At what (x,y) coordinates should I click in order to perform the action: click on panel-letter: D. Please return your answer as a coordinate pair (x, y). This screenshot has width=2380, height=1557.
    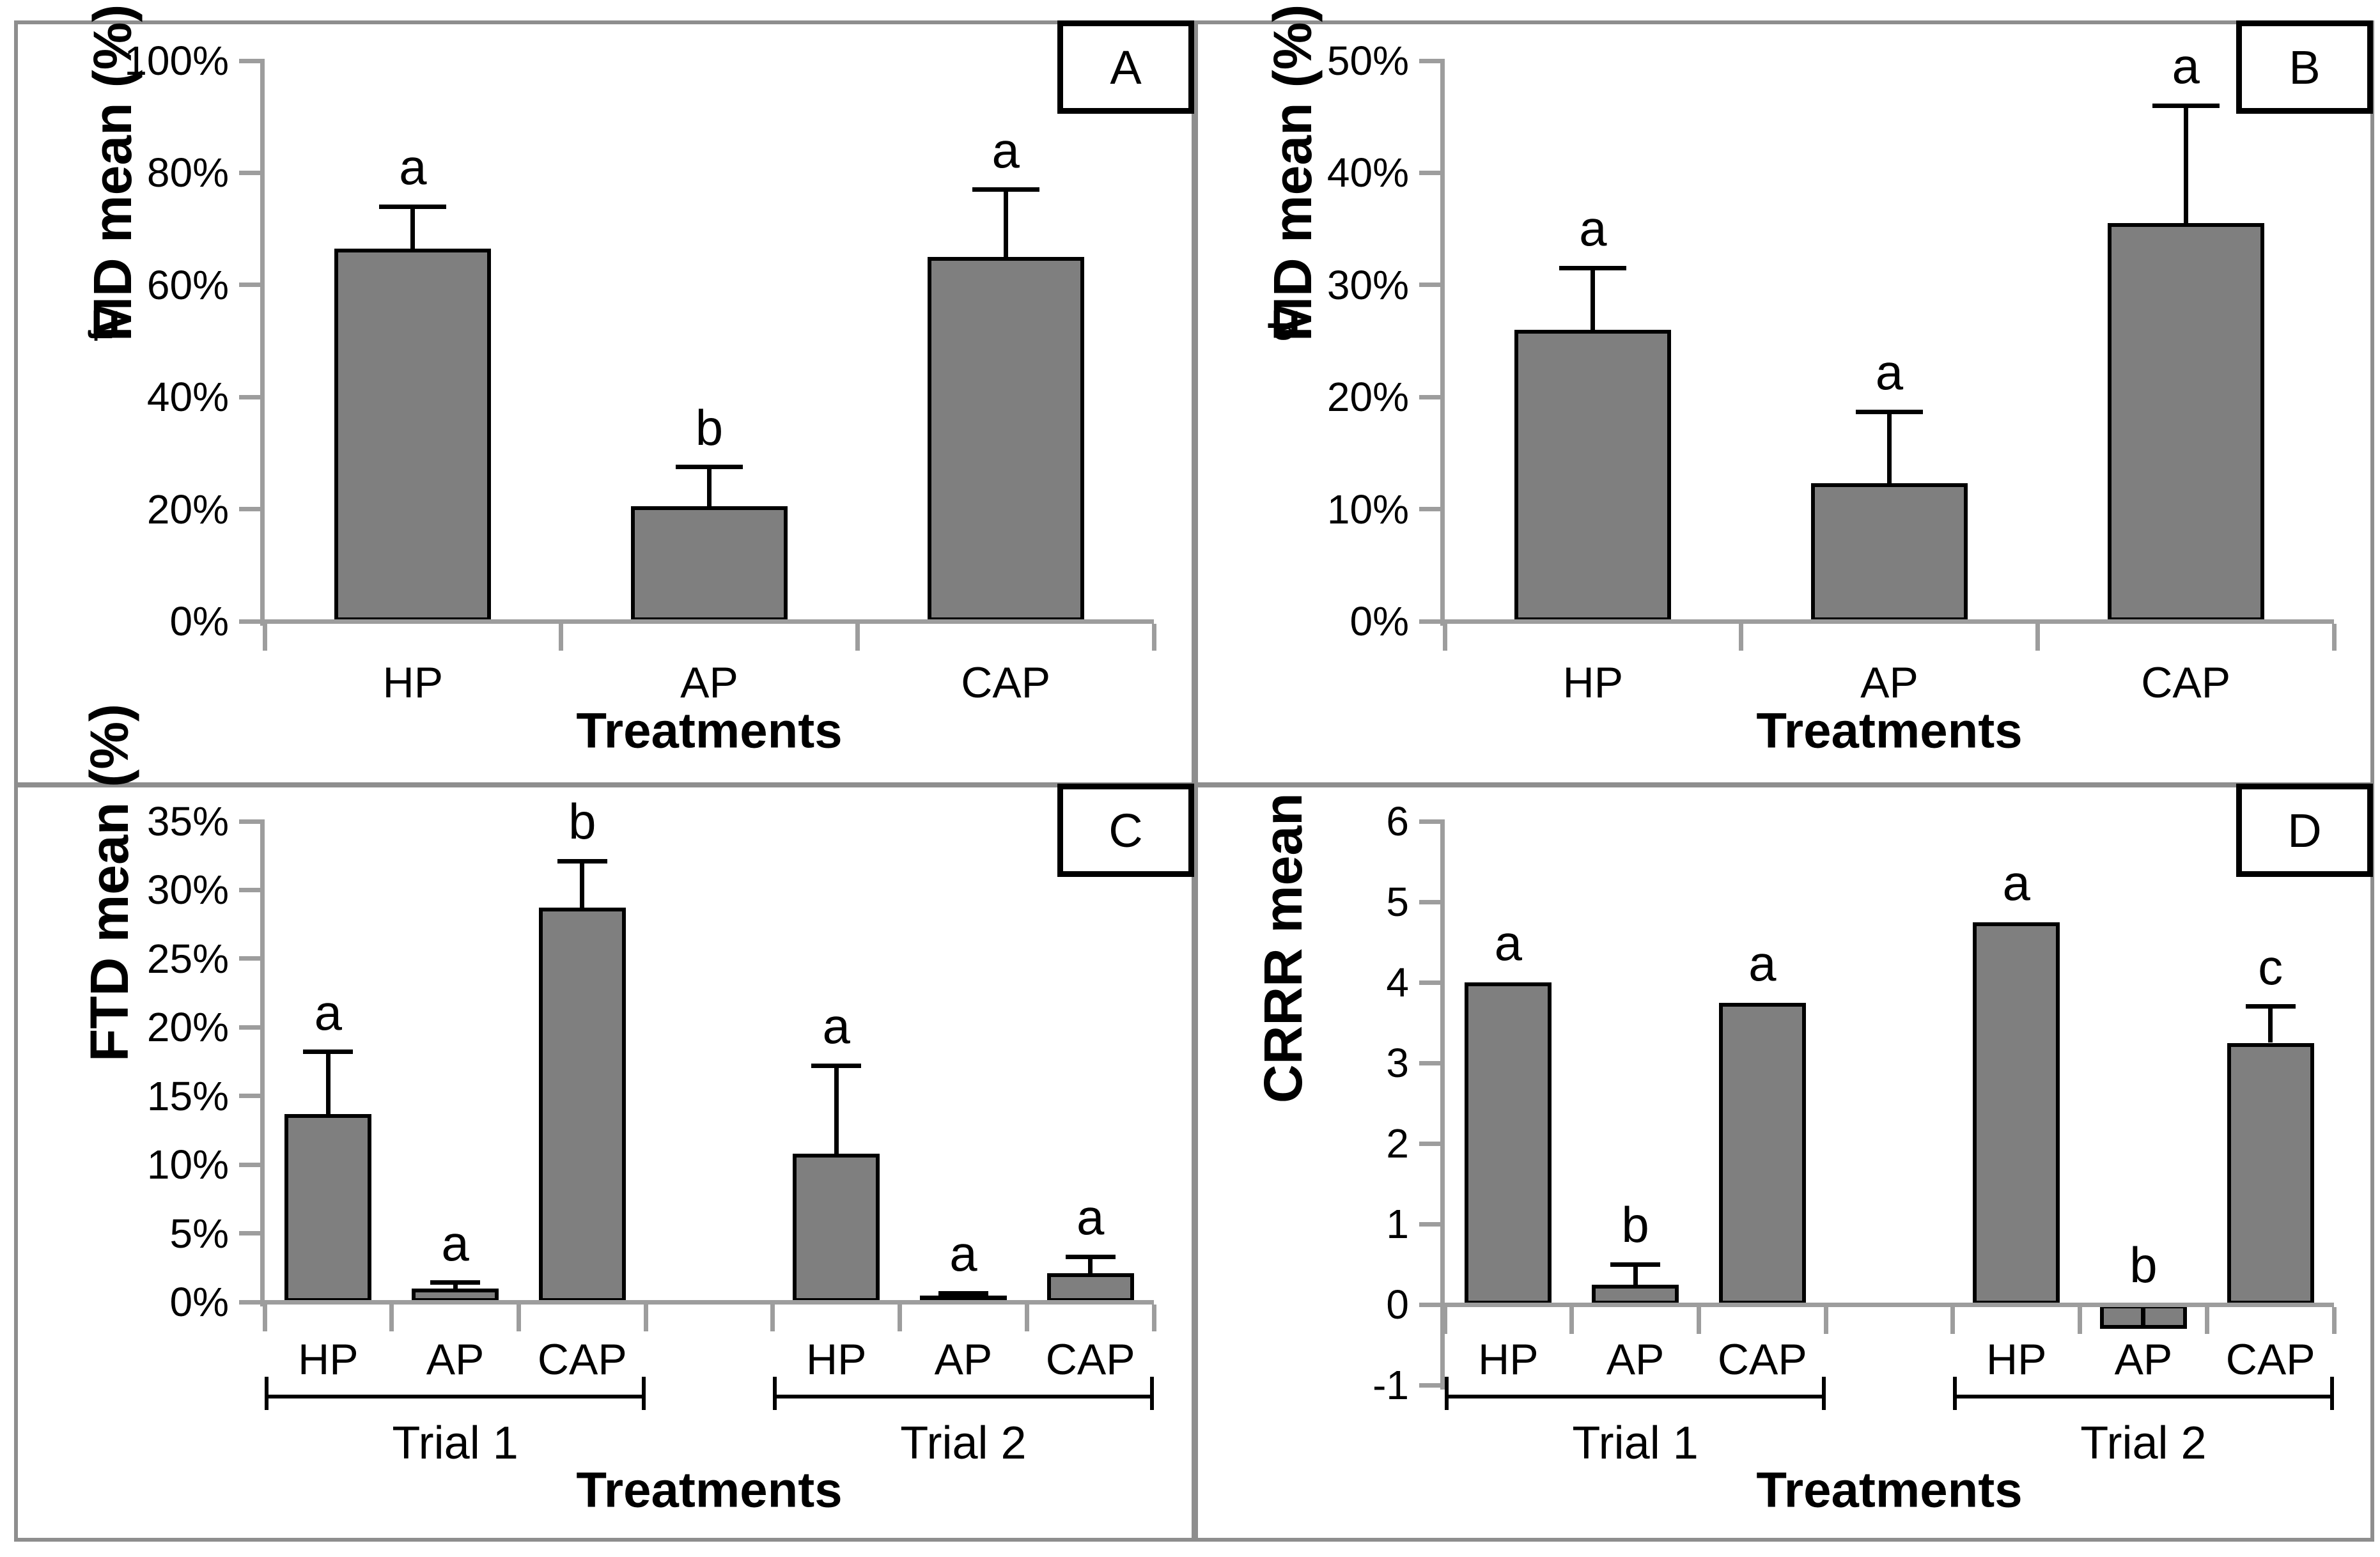
    Looking at the image, I should click on (2304, 830).